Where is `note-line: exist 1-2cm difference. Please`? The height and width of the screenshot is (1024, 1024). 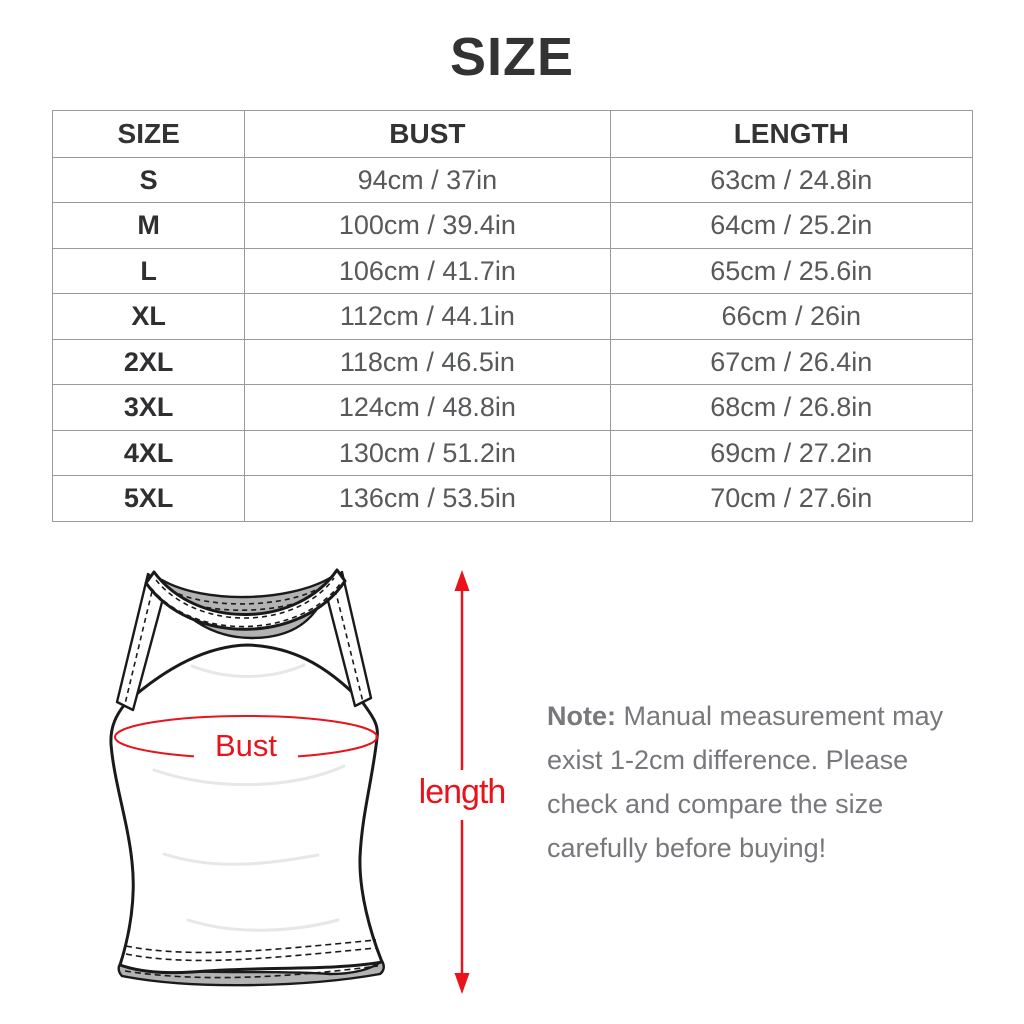 note-line: exist 1-2cm difference. Please is located at coordinates (728, 760).